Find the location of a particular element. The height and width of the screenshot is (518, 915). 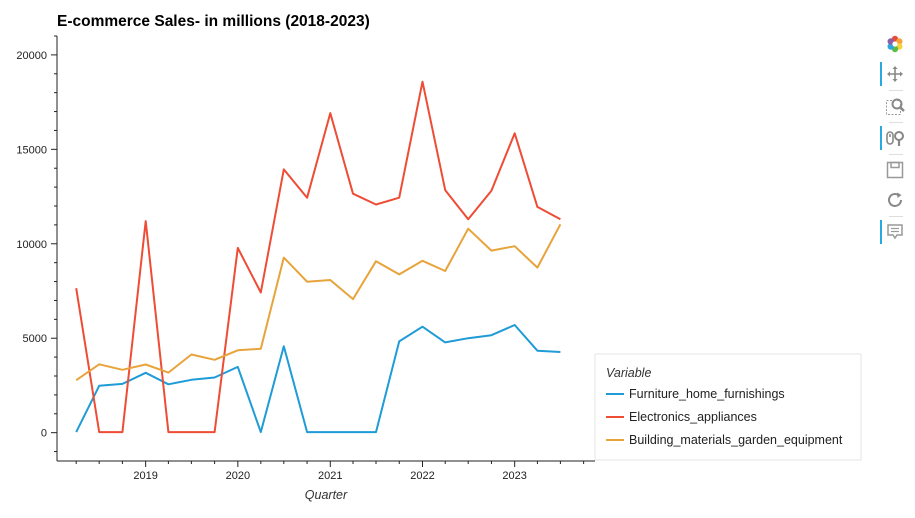

legend-label: Furniture_home_furnishings is located at coordinates (707, 394).